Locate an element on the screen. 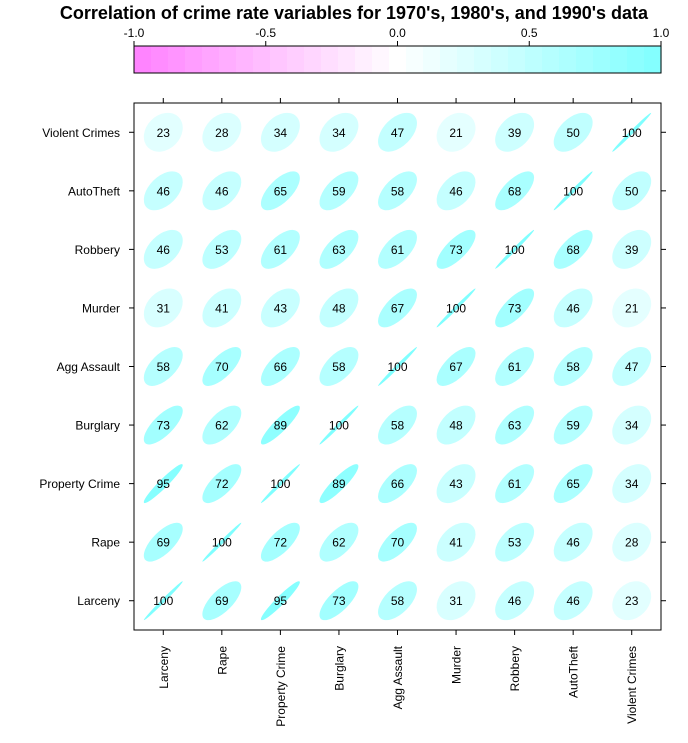 The height and width of the screenshot is (743, 688). y-tick-label: Agg Assault is located at coordinates (89, 367).